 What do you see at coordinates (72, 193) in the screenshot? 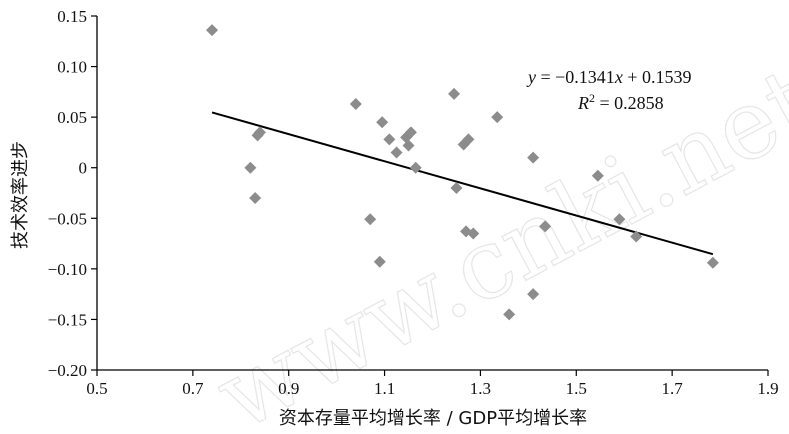
I see `y-ticks: −0.20 −0.15 −0.10 −0.05 0 0.05 0.10 0.15` at bounding box center [72, 193].